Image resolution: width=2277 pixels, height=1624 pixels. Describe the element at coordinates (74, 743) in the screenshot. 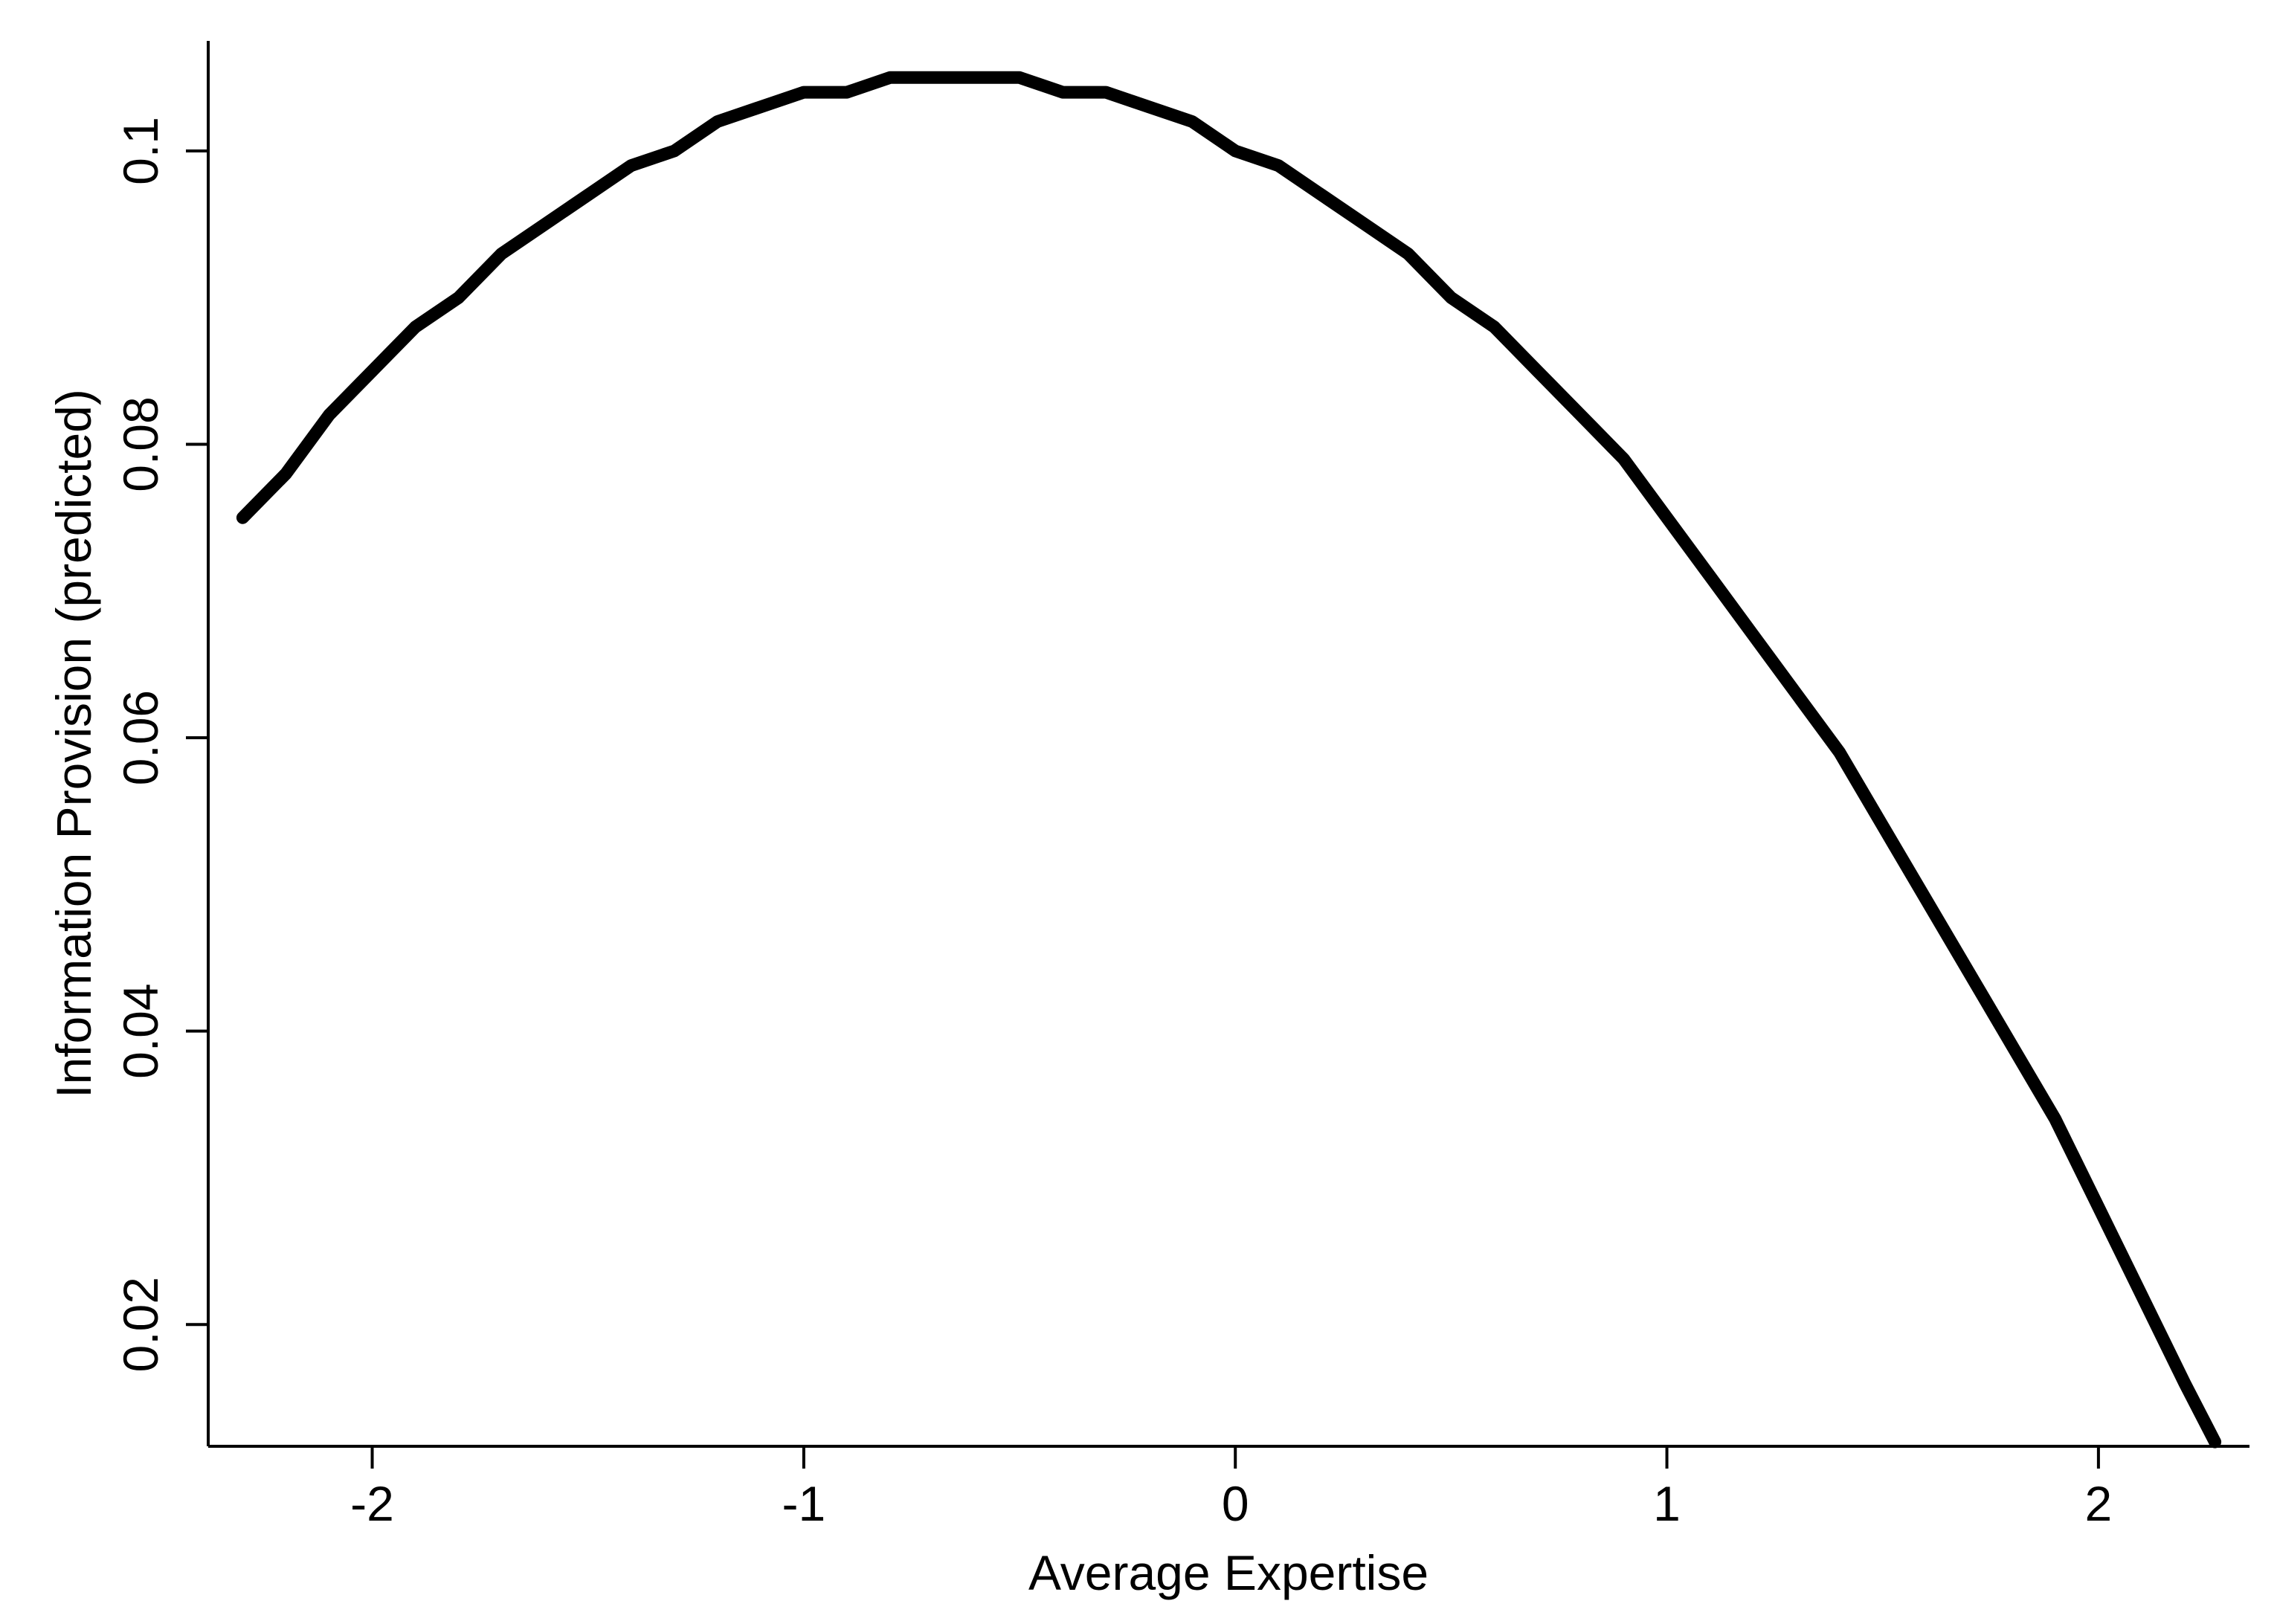

I see `y-axis-title: Information Provision (predicted)` at that location.